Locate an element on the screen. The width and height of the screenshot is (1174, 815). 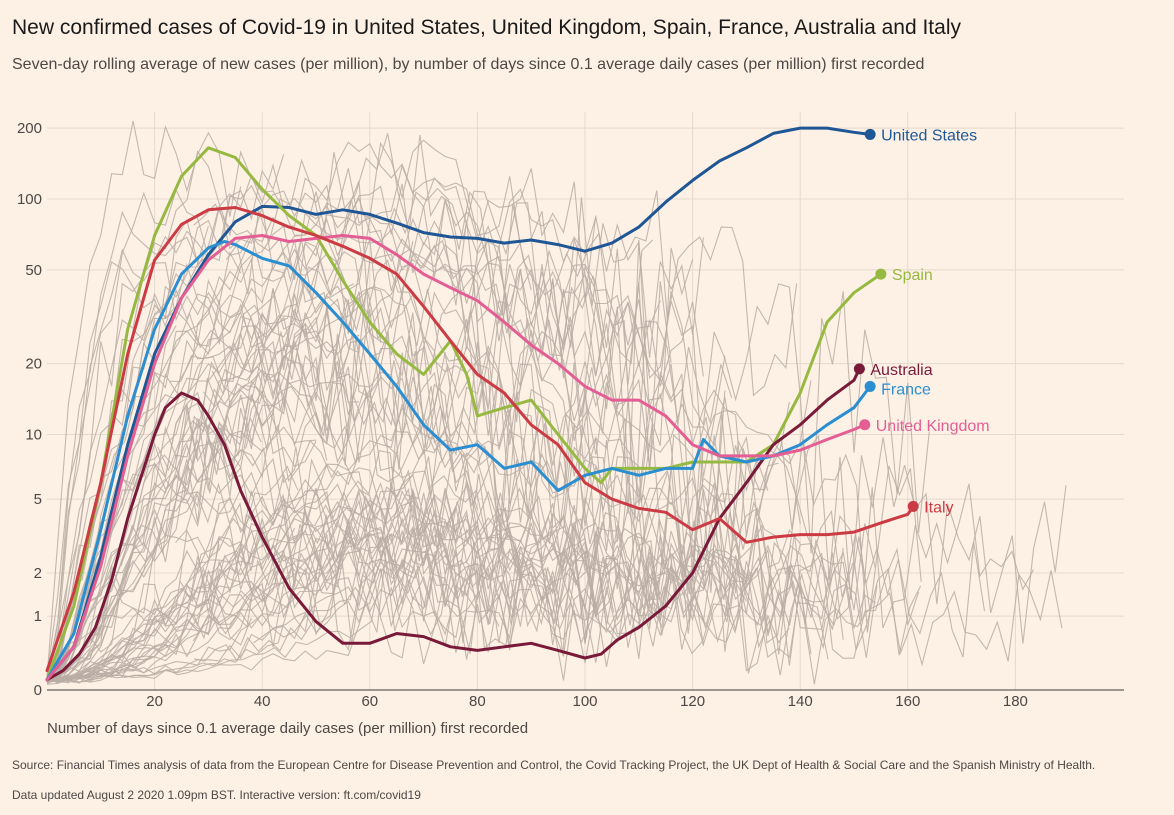
series-label: United Kingdom is located at coordinates (933, 426).